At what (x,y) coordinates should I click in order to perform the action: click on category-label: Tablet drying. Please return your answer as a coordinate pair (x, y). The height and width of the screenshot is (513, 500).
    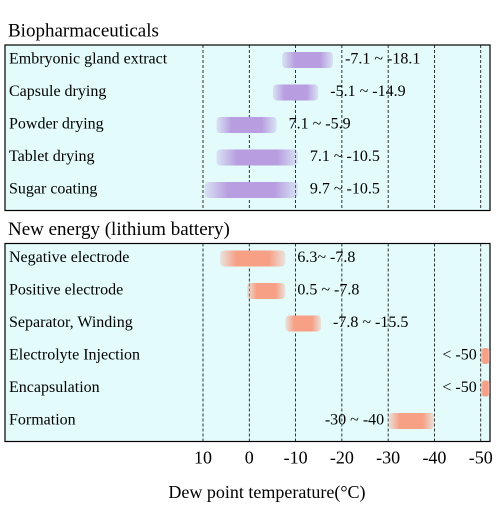
    Looking at the image, I should click on (52, 156).